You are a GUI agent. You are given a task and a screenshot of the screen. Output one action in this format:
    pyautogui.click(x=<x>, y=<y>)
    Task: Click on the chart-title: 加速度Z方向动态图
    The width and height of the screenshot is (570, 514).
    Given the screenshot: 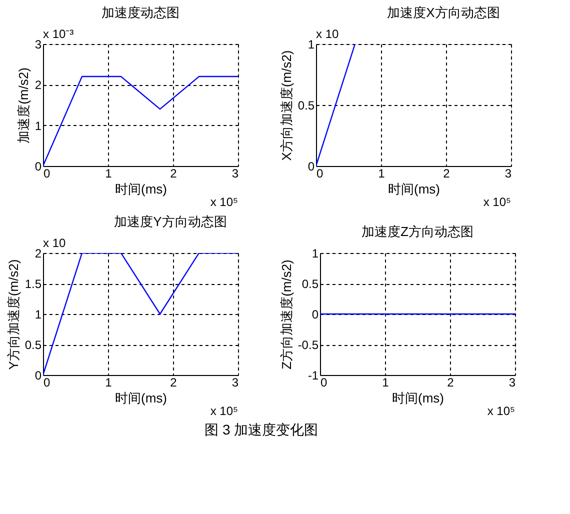 What is the action you would take?
    pyautogui.click(x=418, y=231)
    